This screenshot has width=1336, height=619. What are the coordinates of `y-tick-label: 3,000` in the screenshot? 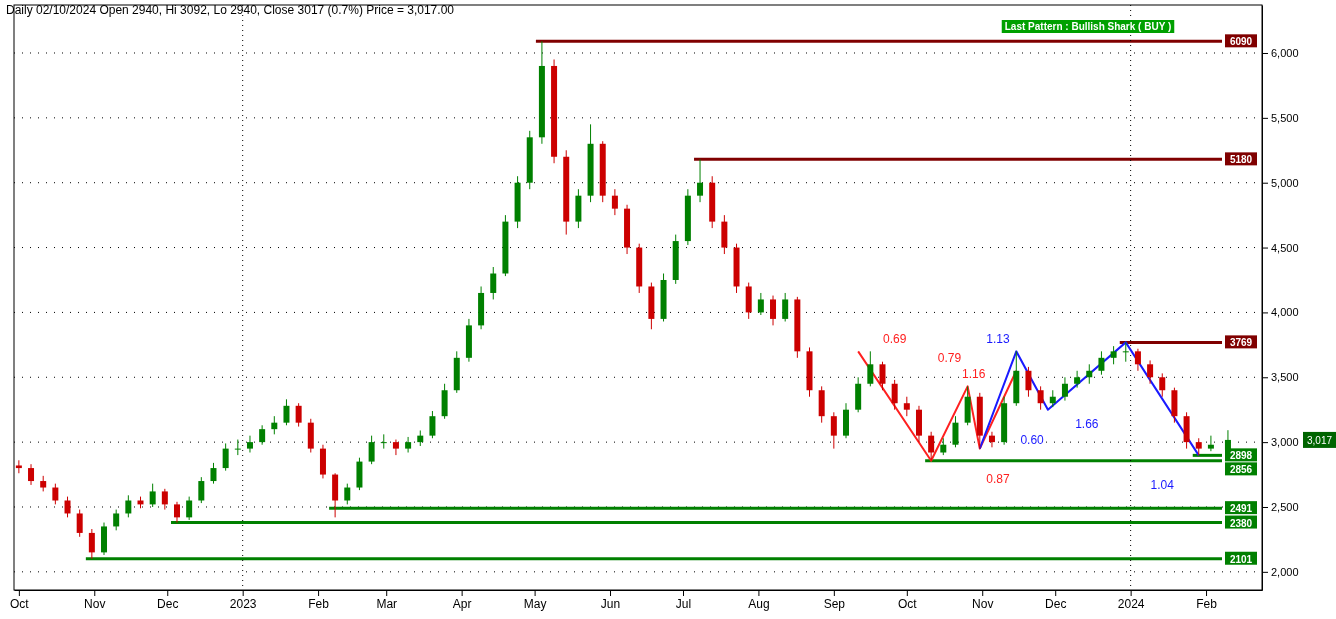 It's located at (1285, 442).